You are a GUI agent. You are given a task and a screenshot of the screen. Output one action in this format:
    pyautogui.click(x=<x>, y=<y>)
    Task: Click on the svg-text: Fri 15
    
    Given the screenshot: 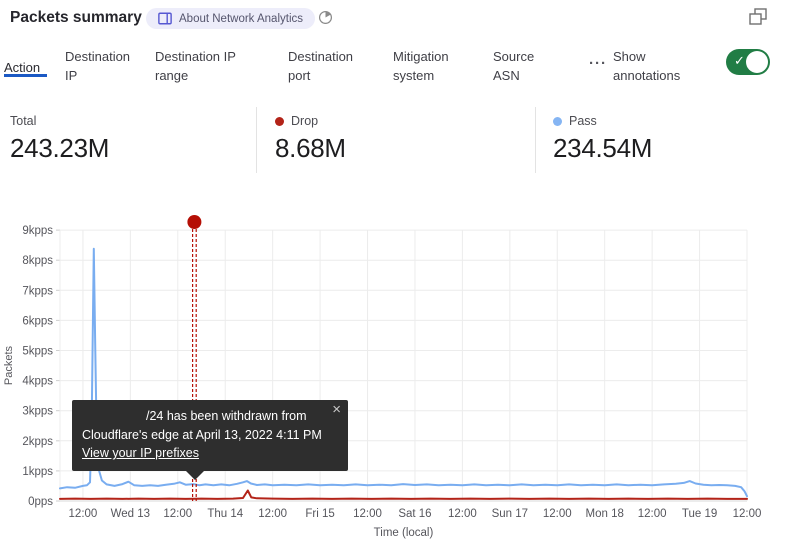 What is the action you would take?
    pyautogui.click(x=319, y=514)
    